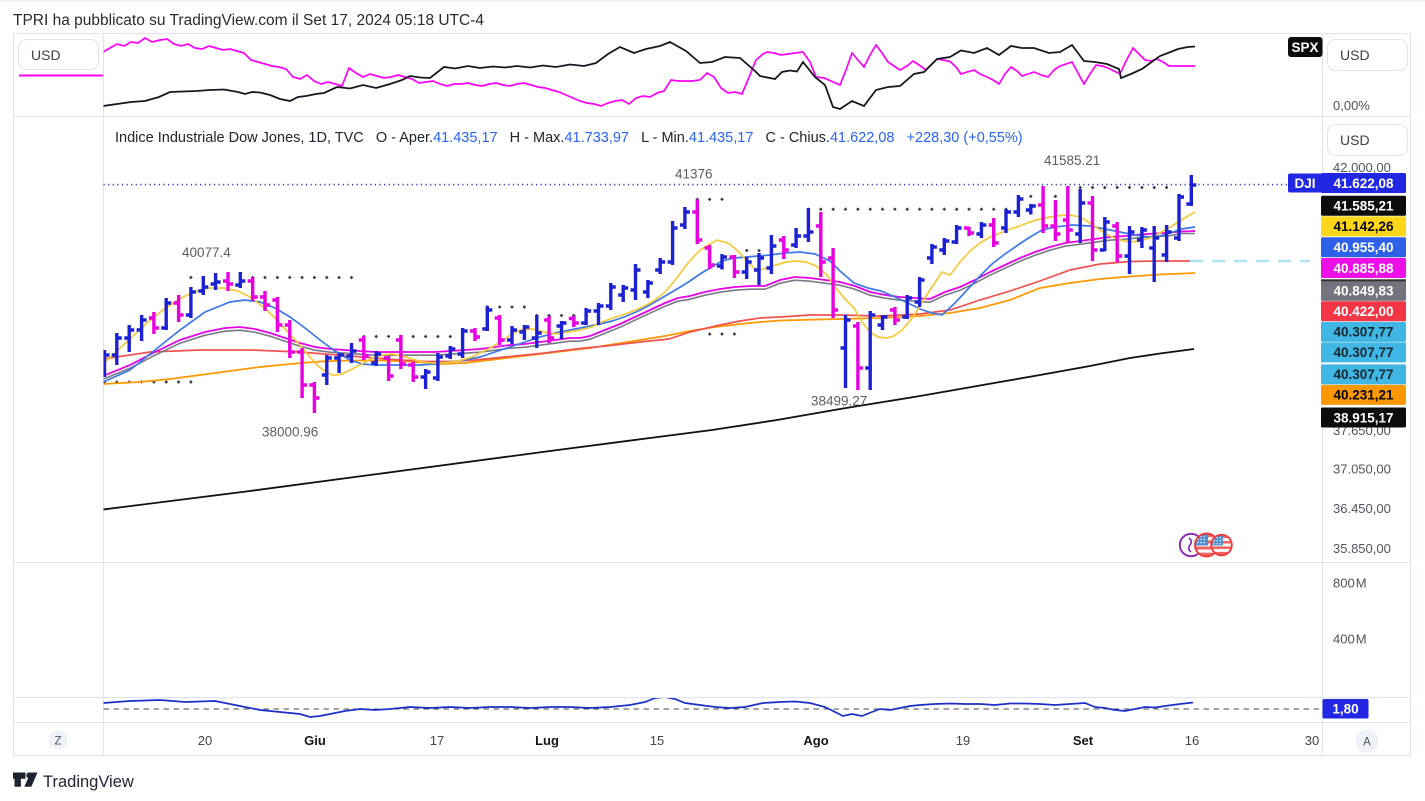 This screenshot has width=1425, height=801. Describe the element at coordinates (1312, 740) in the screenshot. I see `svg-text: 30` at that location.